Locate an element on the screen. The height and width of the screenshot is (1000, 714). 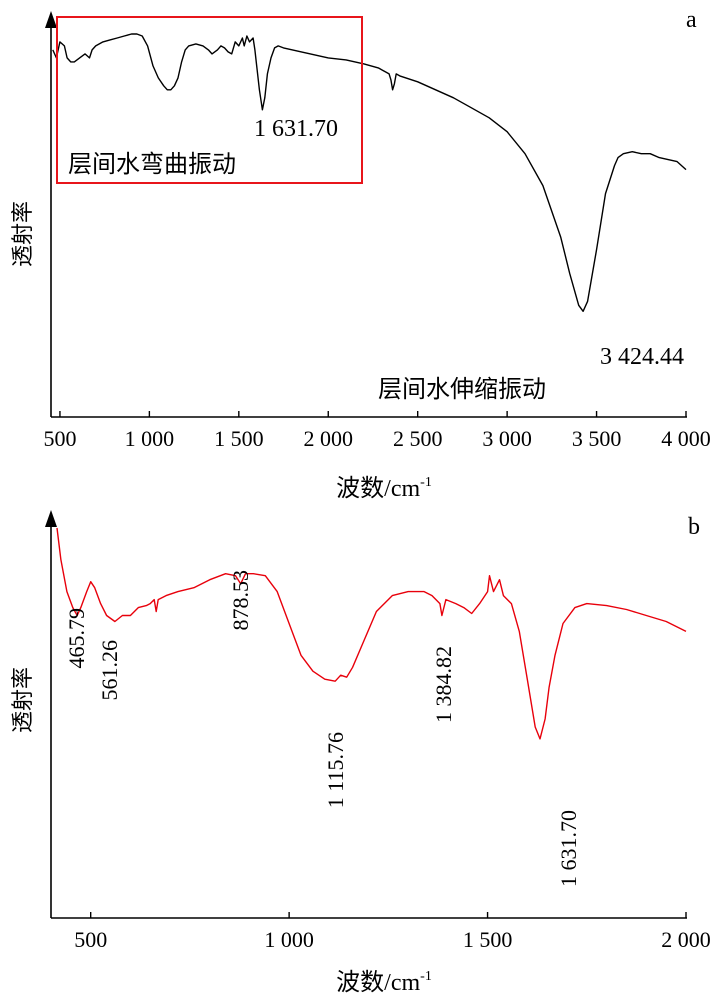
panel-a-y-axis-label: 透射率 is located at coordinates (22, 234).